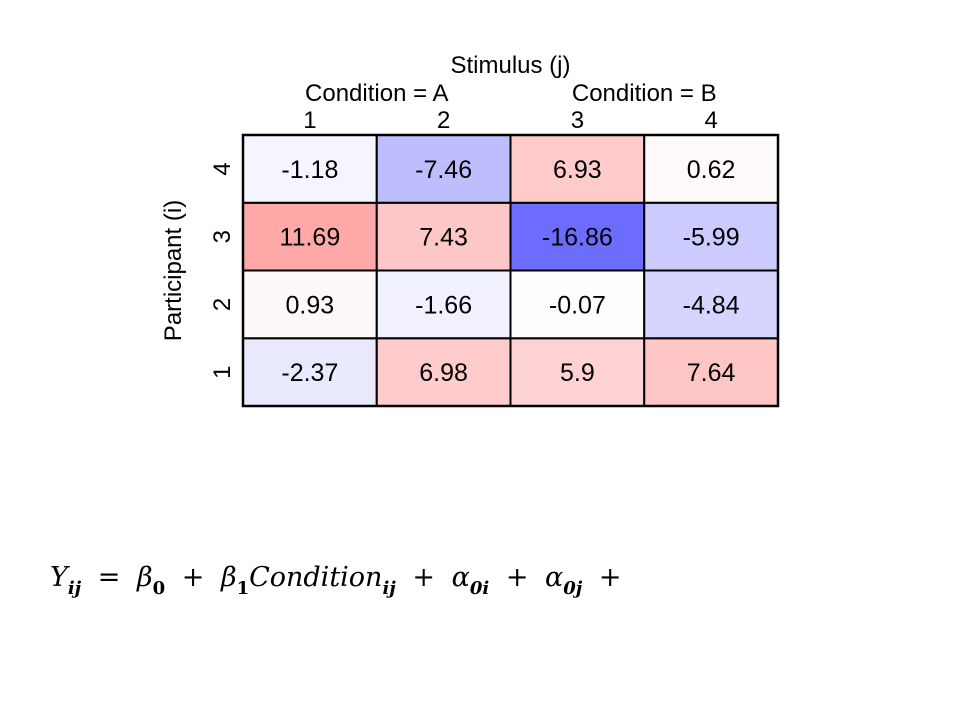 This screenshot has width=960, height=720. Describe the element at coordinates (554, 577) in the screenshot. I see `eq-alpha0j: α` at that location.